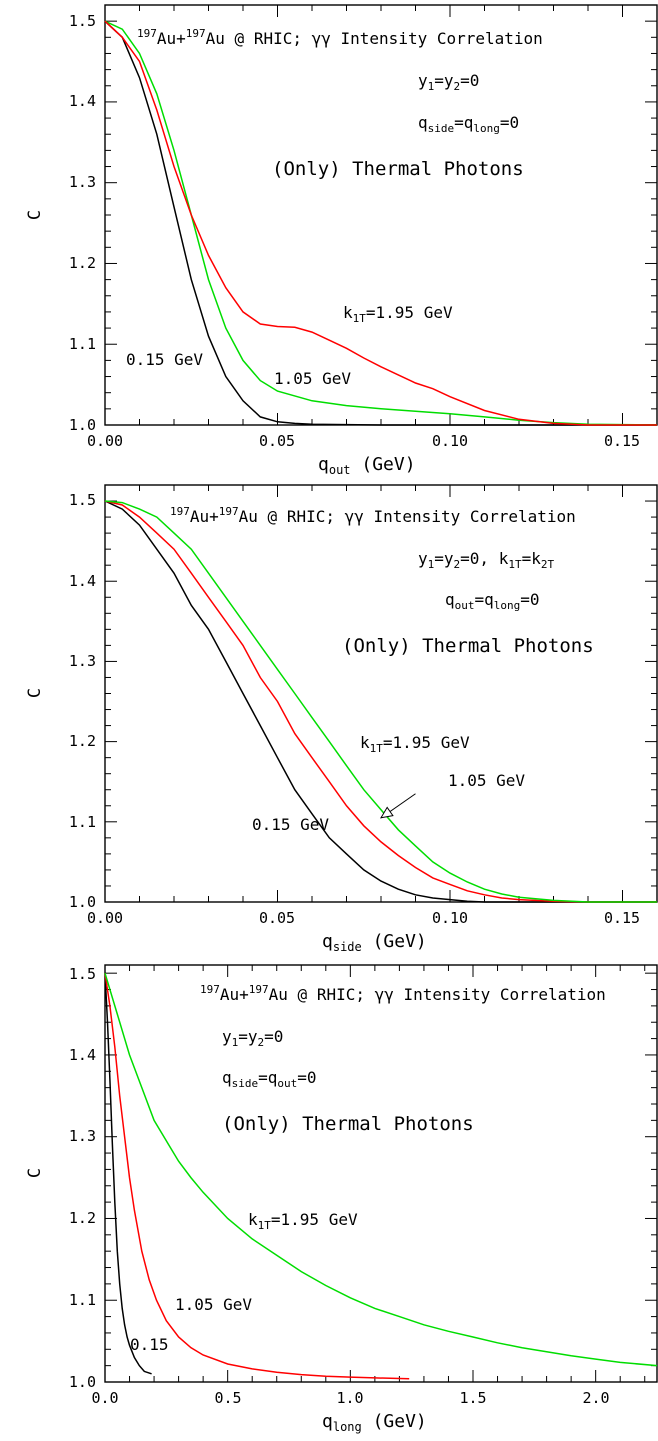 This screenshot has width=658, height=1441. What do you see at coordinates (486, 560) in the screenshot?
I see `rapidity-annotation: y1=y2=0, k1T=k2T` at bounding box center [486, 560].